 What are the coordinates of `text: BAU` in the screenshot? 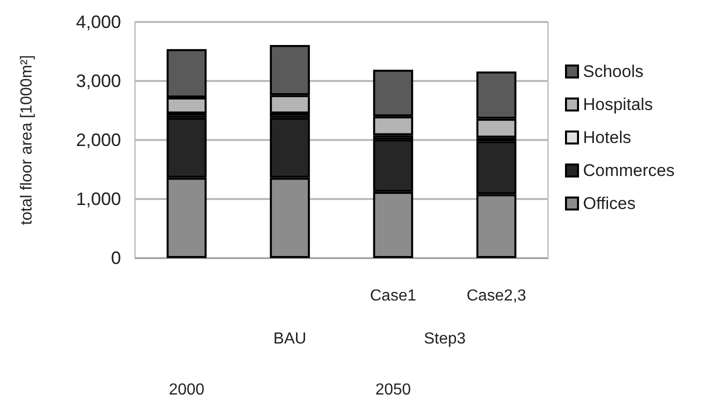 It's located at (289, 339).